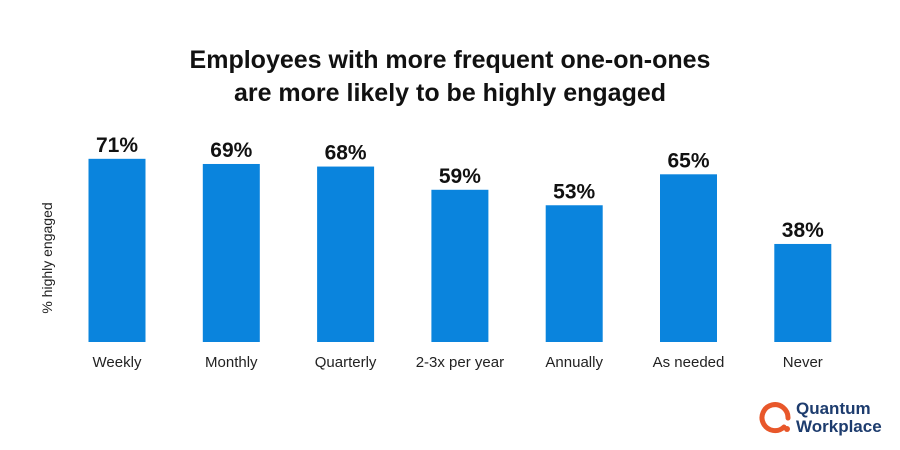 The image size is (900, 450). I want to click on logo-text: Quantum Workplace, so click(839, 418).